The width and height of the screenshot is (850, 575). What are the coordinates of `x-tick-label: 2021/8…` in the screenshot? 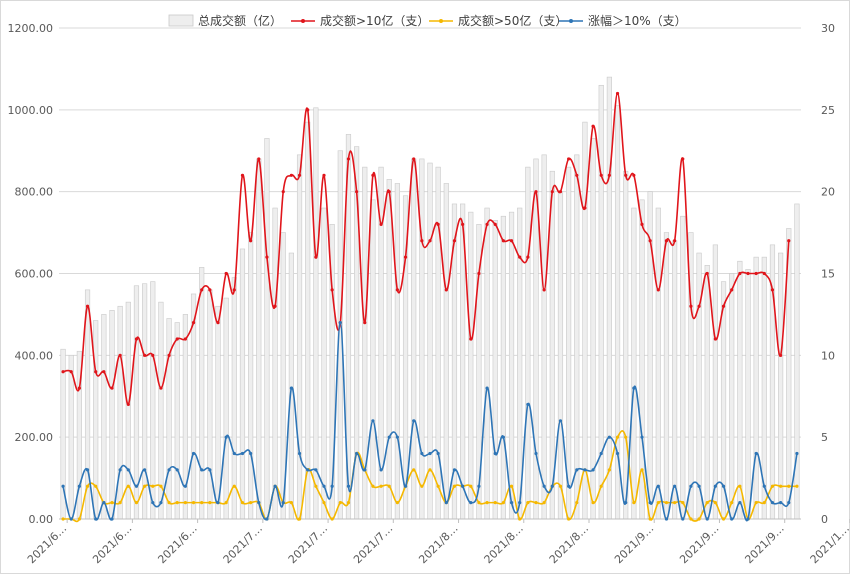 It's located at (504, 544).